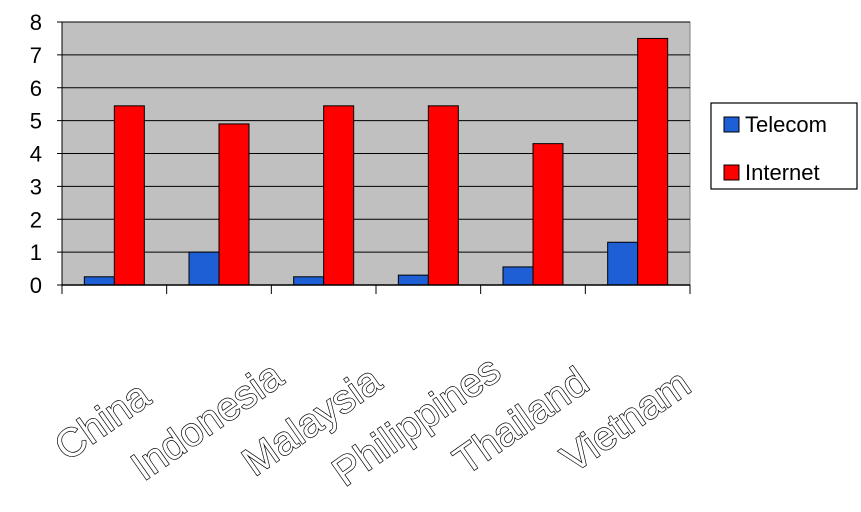  What do you see at coordinates (309, 281) in the screenshot?
I see `bar-telecom-malaysia` at bounding box center [309, 281].